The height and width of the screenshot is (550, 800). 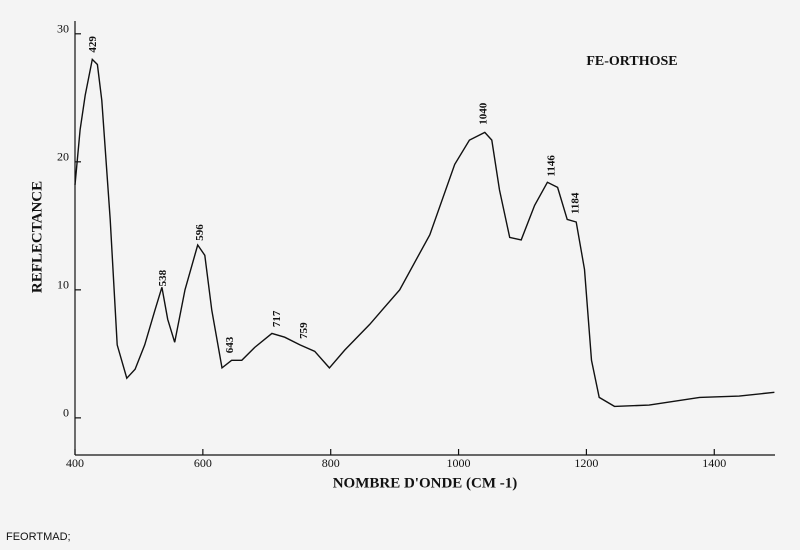 What do you see at coordinates (93, 44) in the screenshot?
I see `peak-label: 429` at bounding box center [93, 44].